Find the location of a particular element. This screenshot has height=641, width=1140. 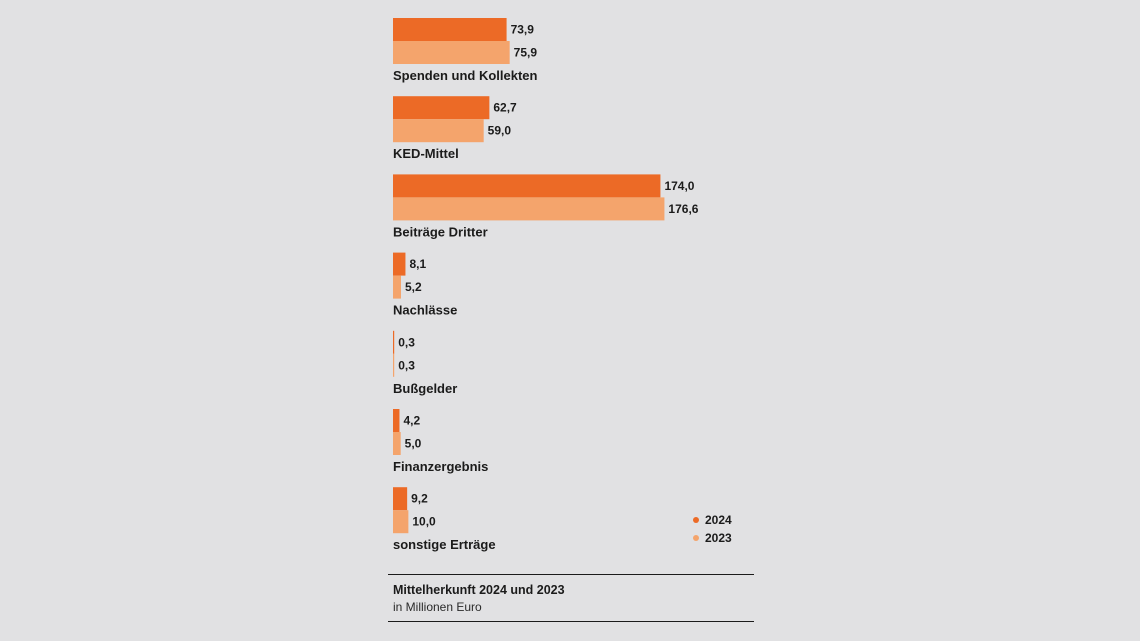

category-label-sonstige-ertraege: sonstige Erträge is located at coordinates (444, 544).